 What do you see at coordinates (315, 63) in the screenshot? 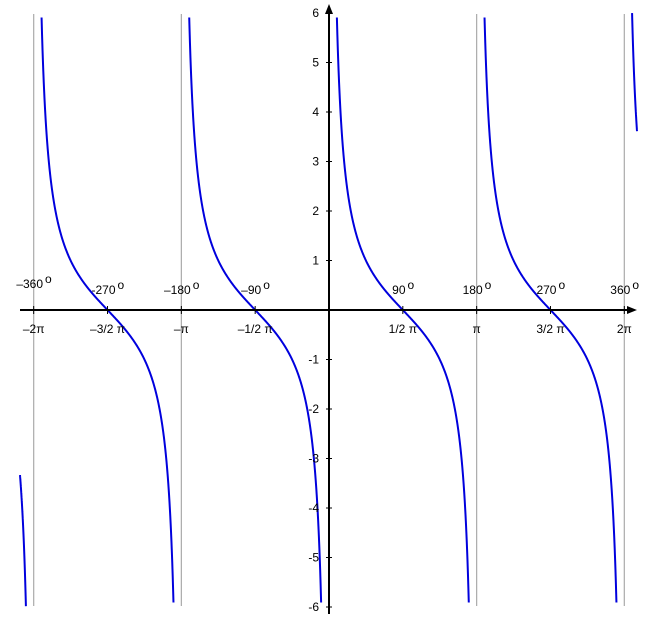
I see `y-tick-label-1: 5` at bounding box center [315, 63].